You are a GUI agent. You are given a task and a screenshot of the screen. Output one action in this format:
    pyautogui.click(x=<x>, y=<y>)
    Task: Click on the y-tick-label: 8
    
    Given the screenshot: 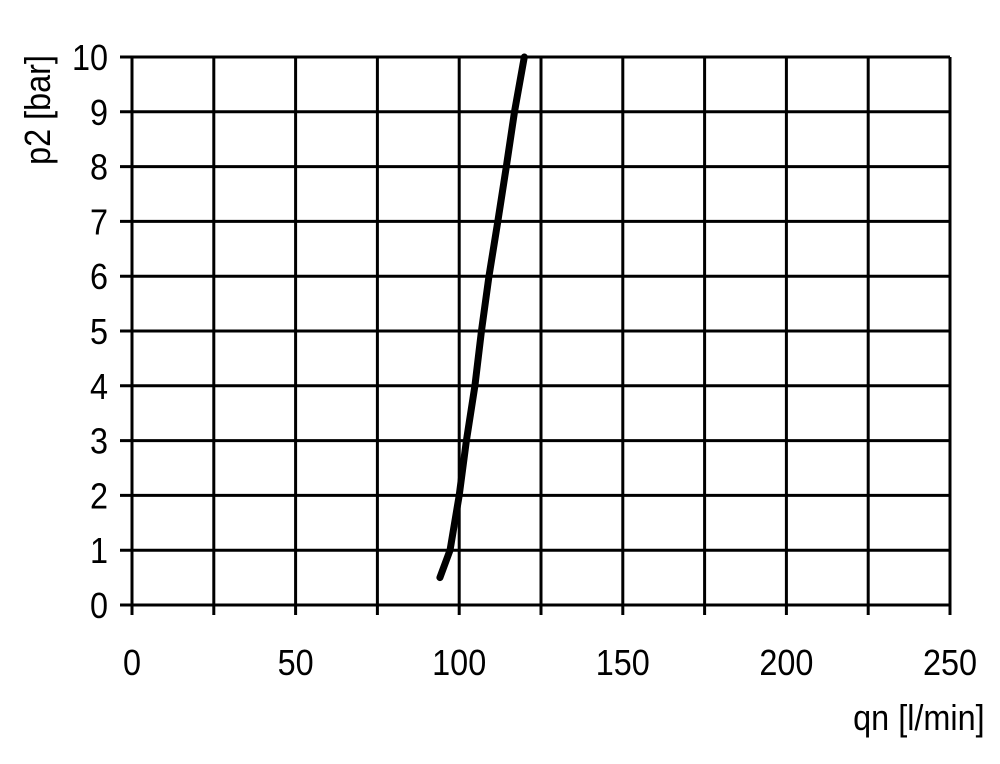 What is the action you would take?
    pyautogui.click(x=99, y=168)
    